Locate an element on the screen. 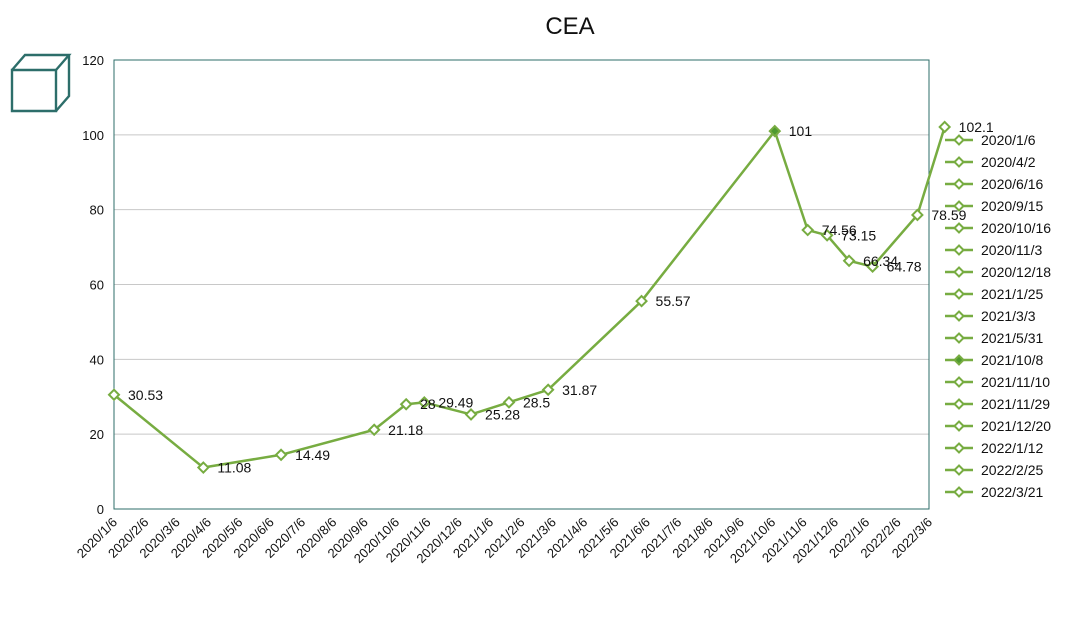 This screenshot has height=621, width=1080. legend-entry: 2020/12/18 is located at coordinates (1016, 272).